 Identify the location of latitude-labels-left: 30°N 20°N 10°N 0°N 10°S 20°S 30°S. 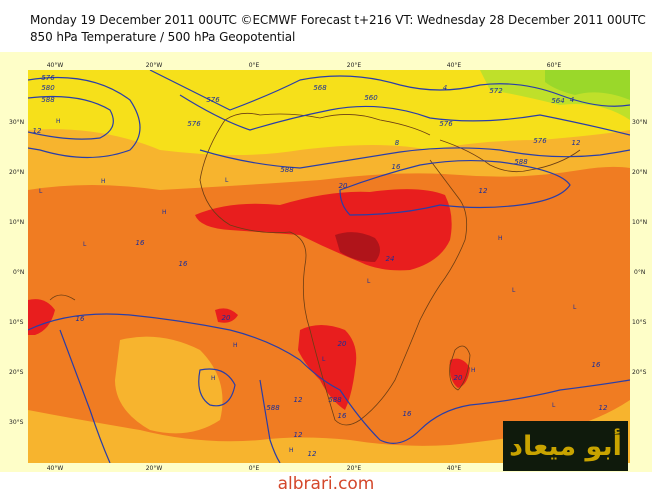
(16, 272).